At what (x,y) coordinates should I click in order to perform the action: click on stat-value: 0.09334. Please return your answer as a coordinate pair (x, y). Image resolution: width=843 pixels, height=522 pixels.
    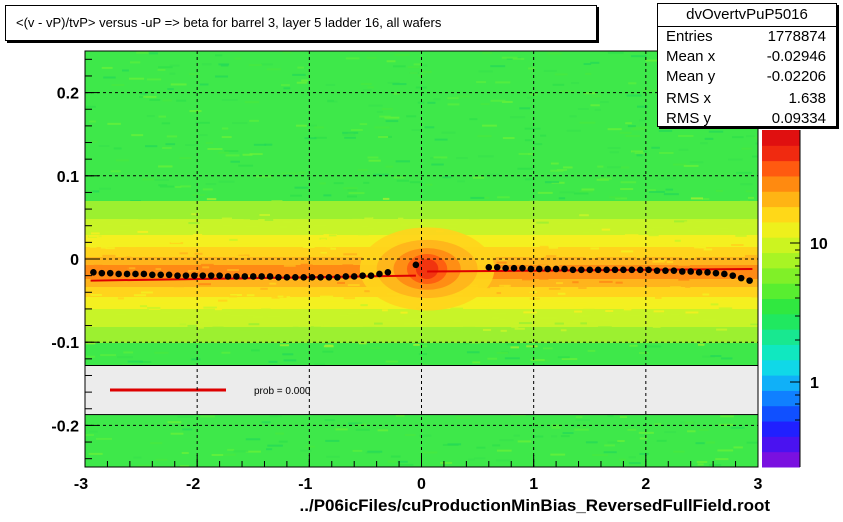
    Looking at the image, I should click on (798, 118).